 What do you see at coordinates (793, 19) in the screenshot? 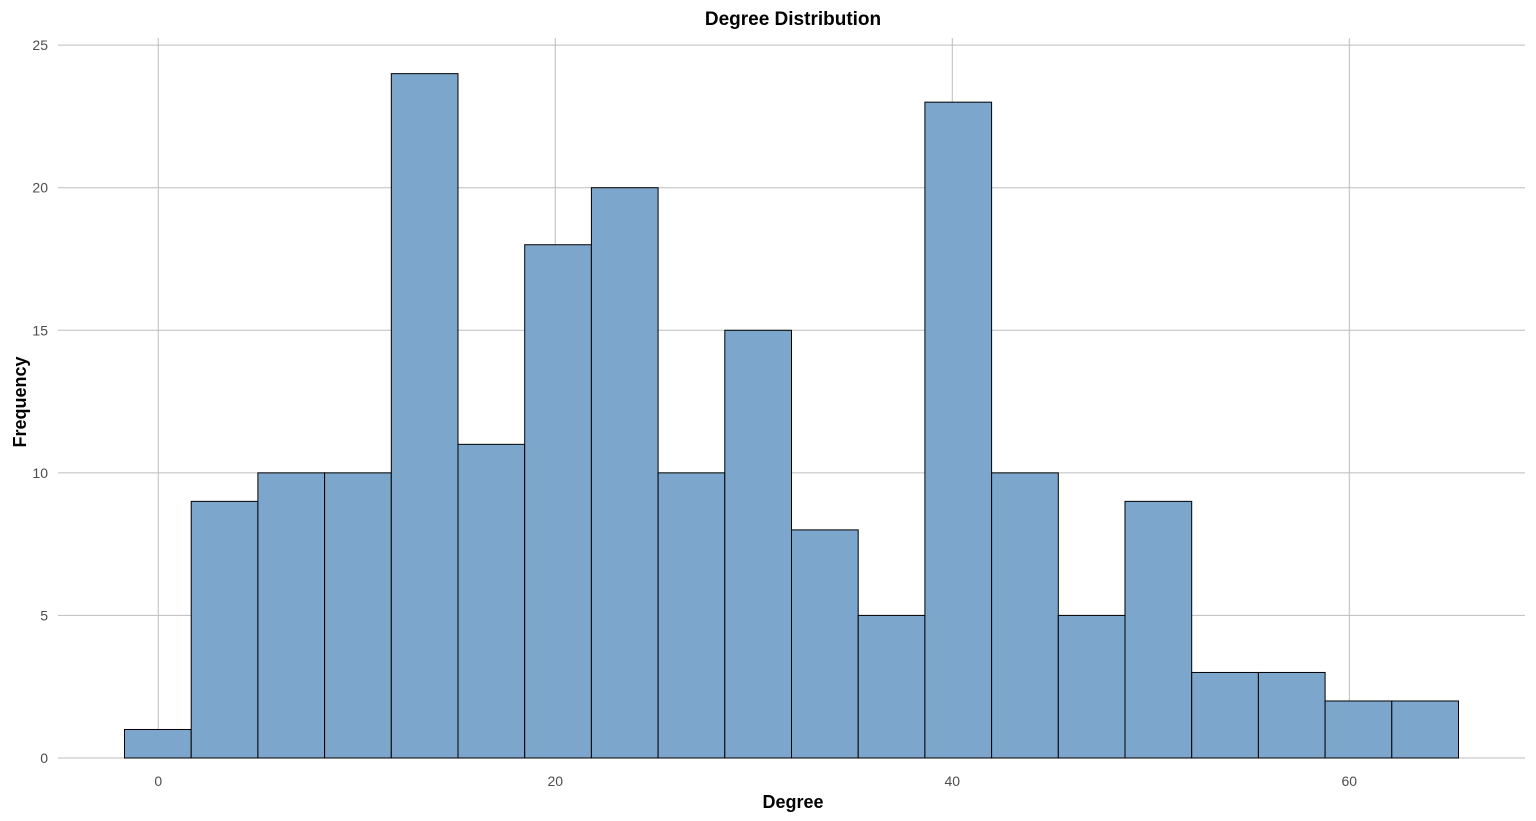
I see `chart-title: Degree Distribution` at bounding box center [793, 19].